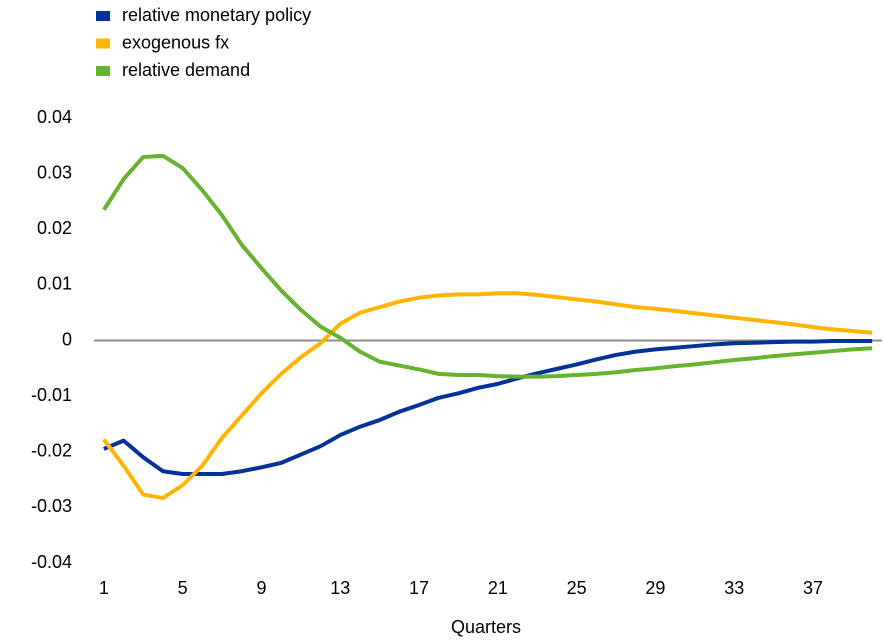 The image size is (885, 640). I want to click on y-tick-label: 0.01, so click(54, 284).